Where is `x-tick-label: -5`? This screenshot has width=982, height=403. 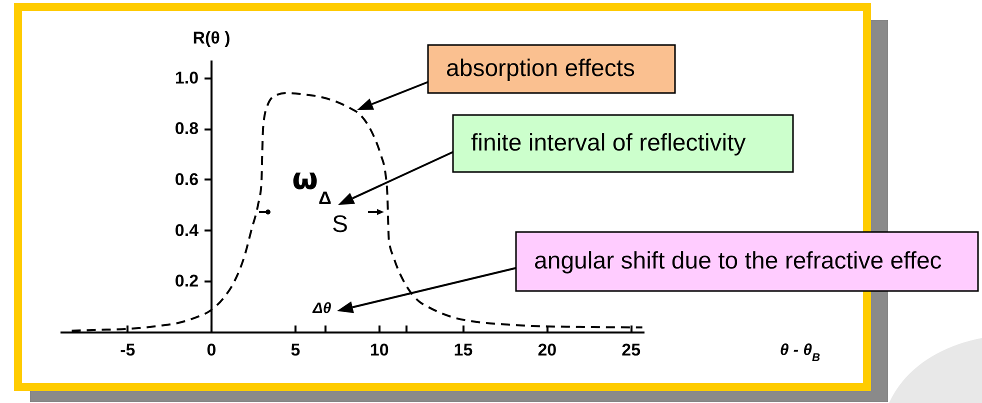 x-tick-label: -5 is located at coordinates (128, 350).